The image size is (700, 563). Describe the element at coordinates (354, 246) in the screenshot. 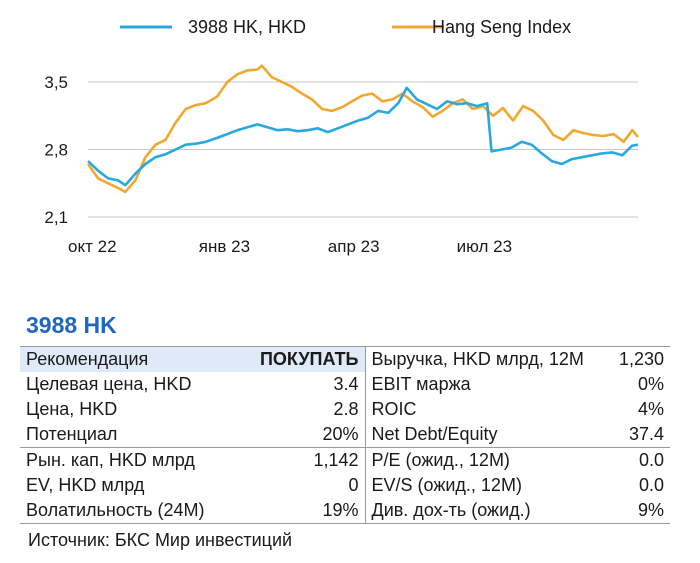

I see `x-tick-label: апр 23` at that location.